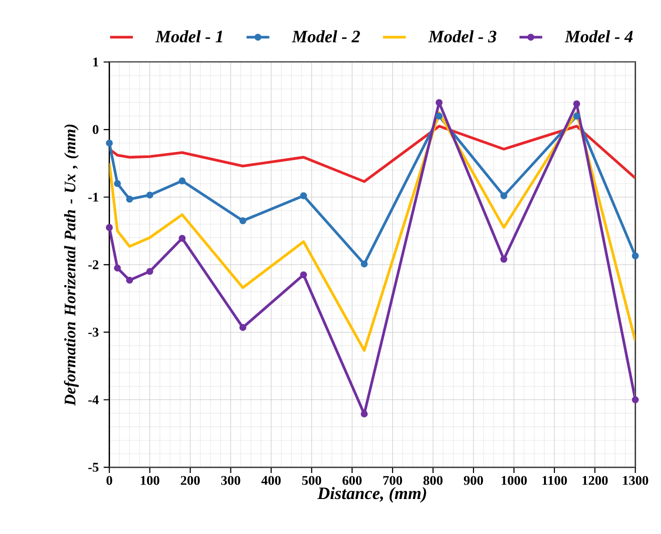 This screenshot has height=534, width=661. I want to click on x-tick-label: 700, so click(392, 480).